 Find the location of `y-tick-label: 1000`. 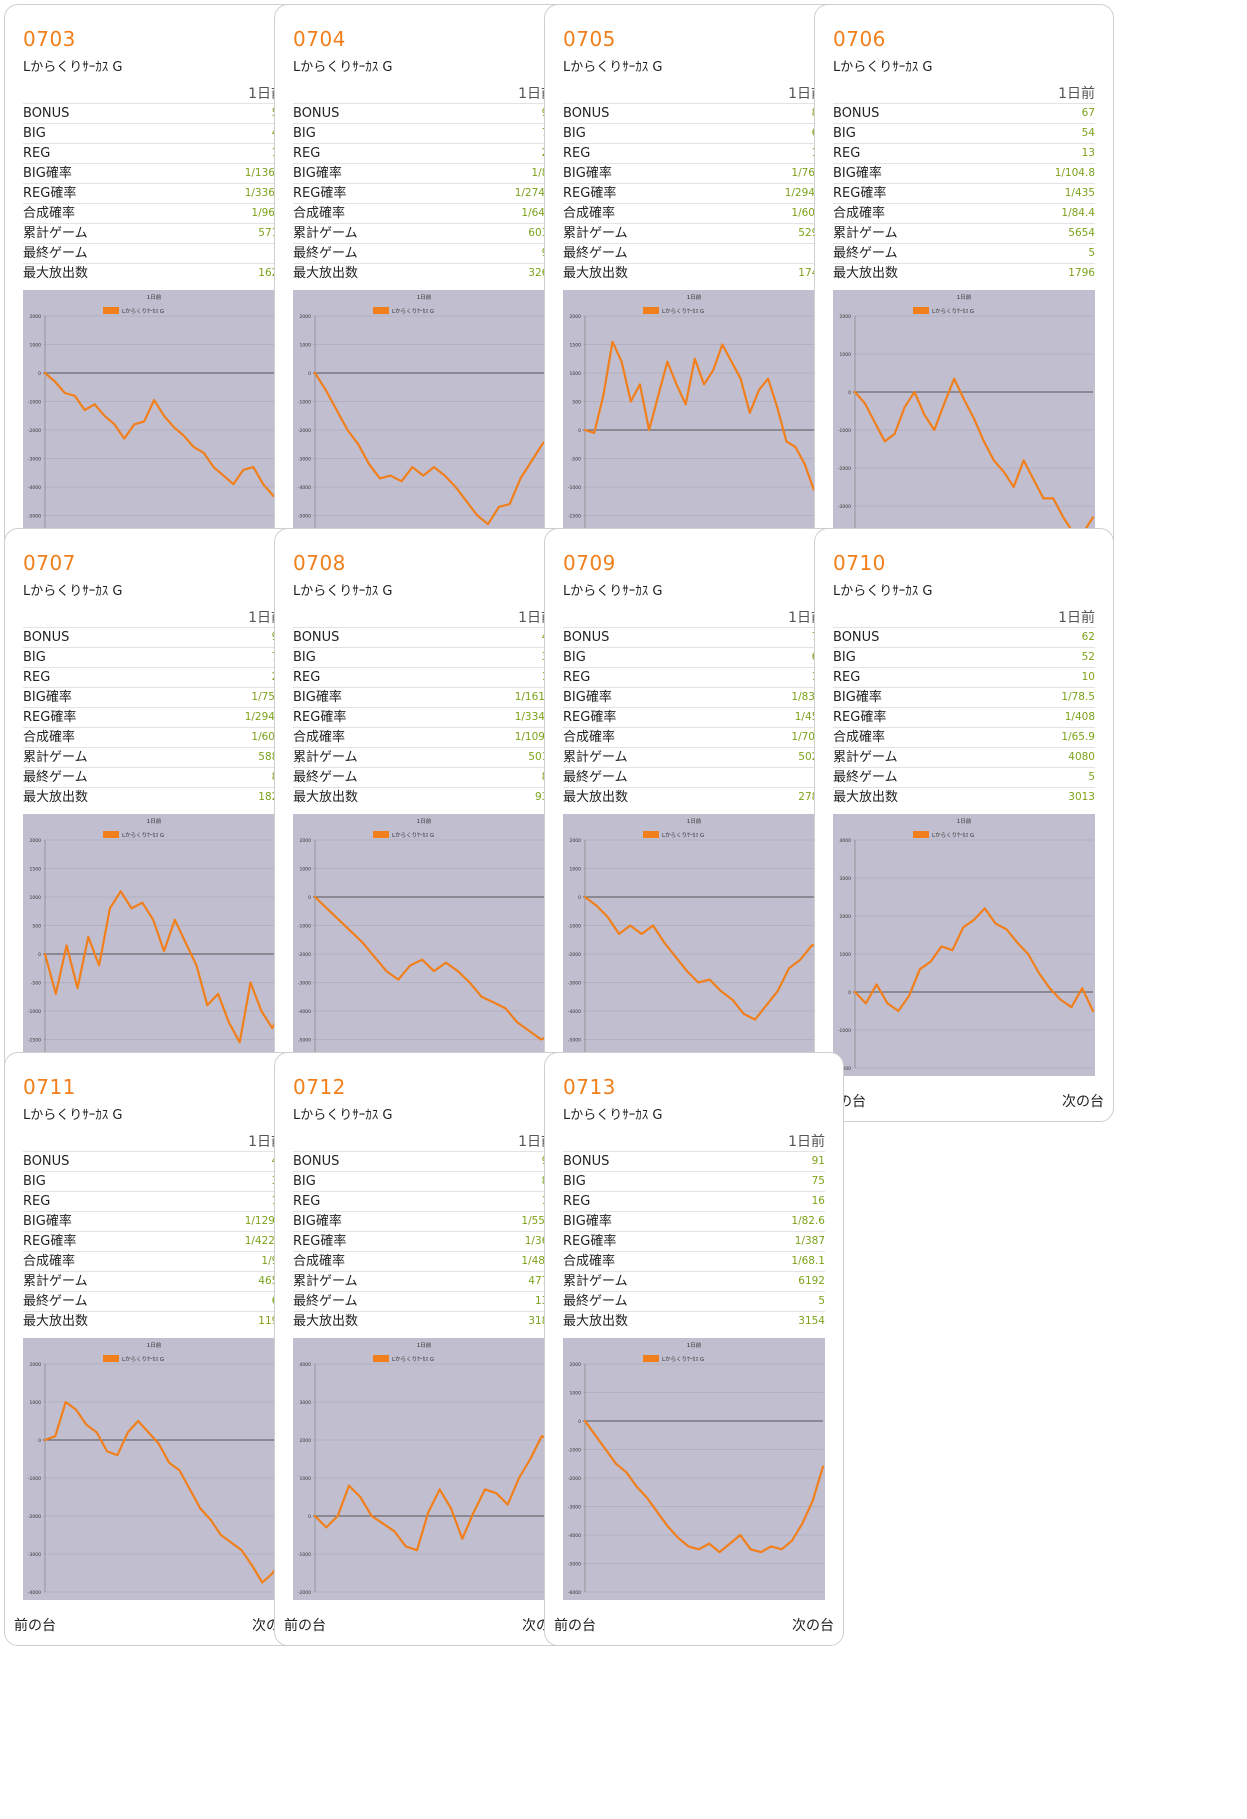

y-tick-label: 1000 is located at coordinates (36, 898).